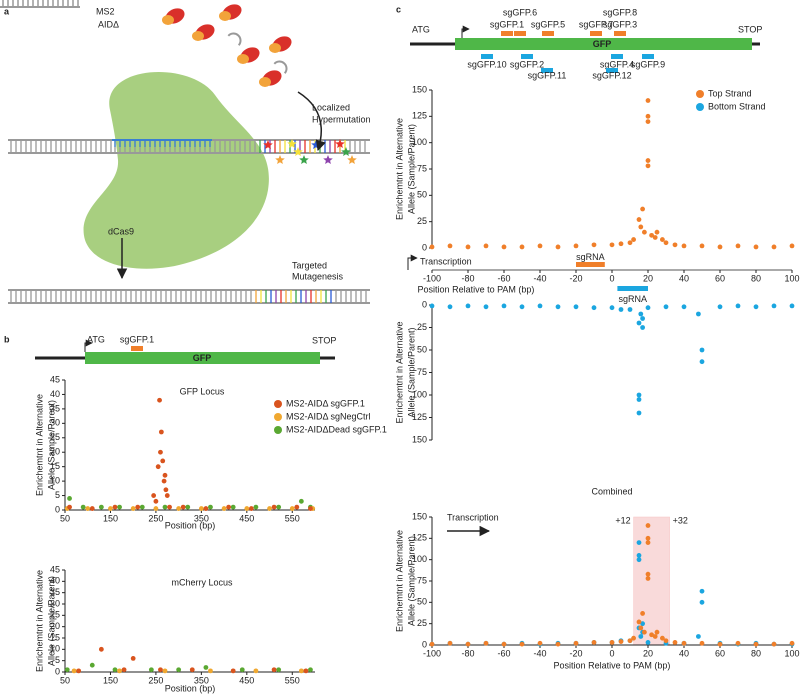  Describe the element at coordinates (596, 24) in the screenshot. I see `guide-label: sgGFP.7` at that location.